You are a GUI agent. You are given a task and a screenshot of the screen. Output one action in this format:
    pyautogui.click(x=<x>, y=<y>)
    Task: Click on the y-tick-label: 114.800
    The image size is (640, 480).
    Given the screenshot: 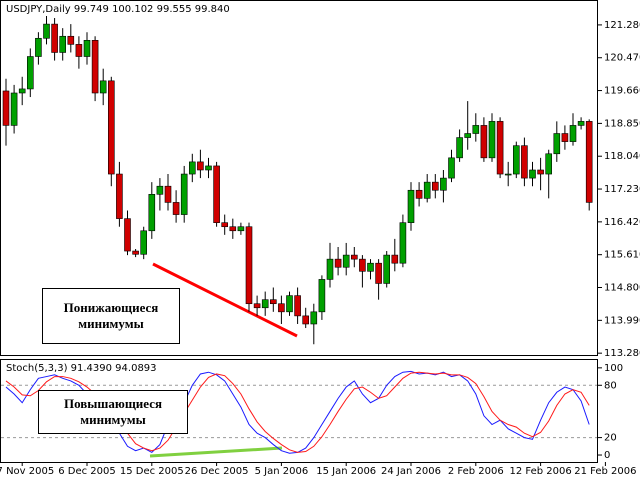 What is the action you would take?
    pyautogui.click(x=622, y=288)
    